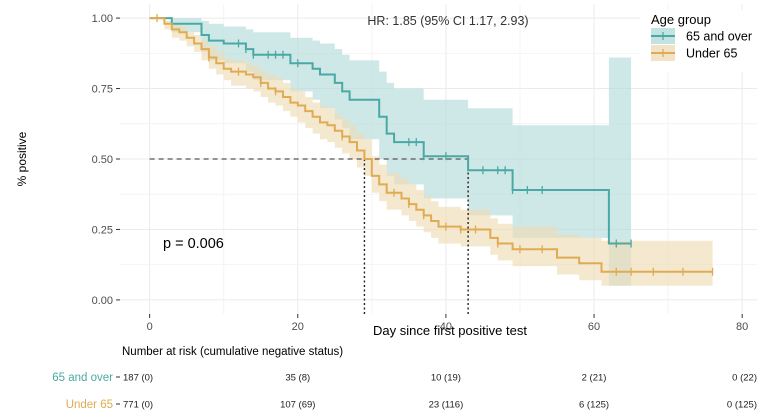  I want to click on hr-annotation: HR: 1.85 (95% CI 1.17, 2.93), so click(447, 21).